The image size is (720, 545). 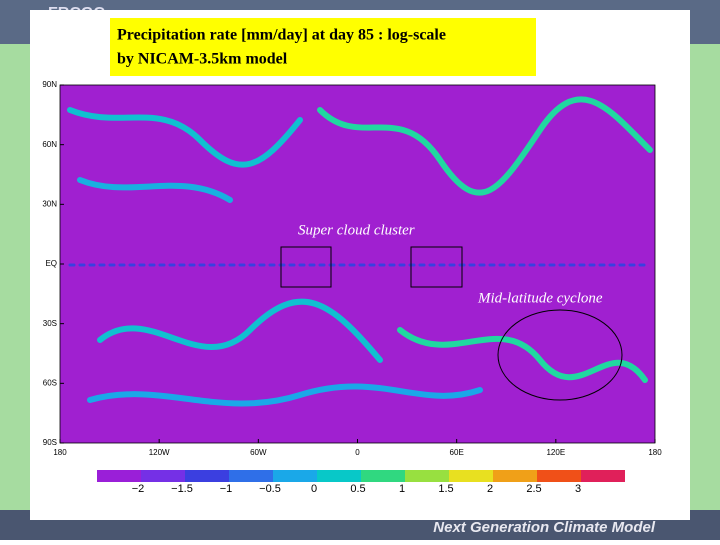 I want to click on annotation: Super cloud cluster, so click(x=356, y=230).